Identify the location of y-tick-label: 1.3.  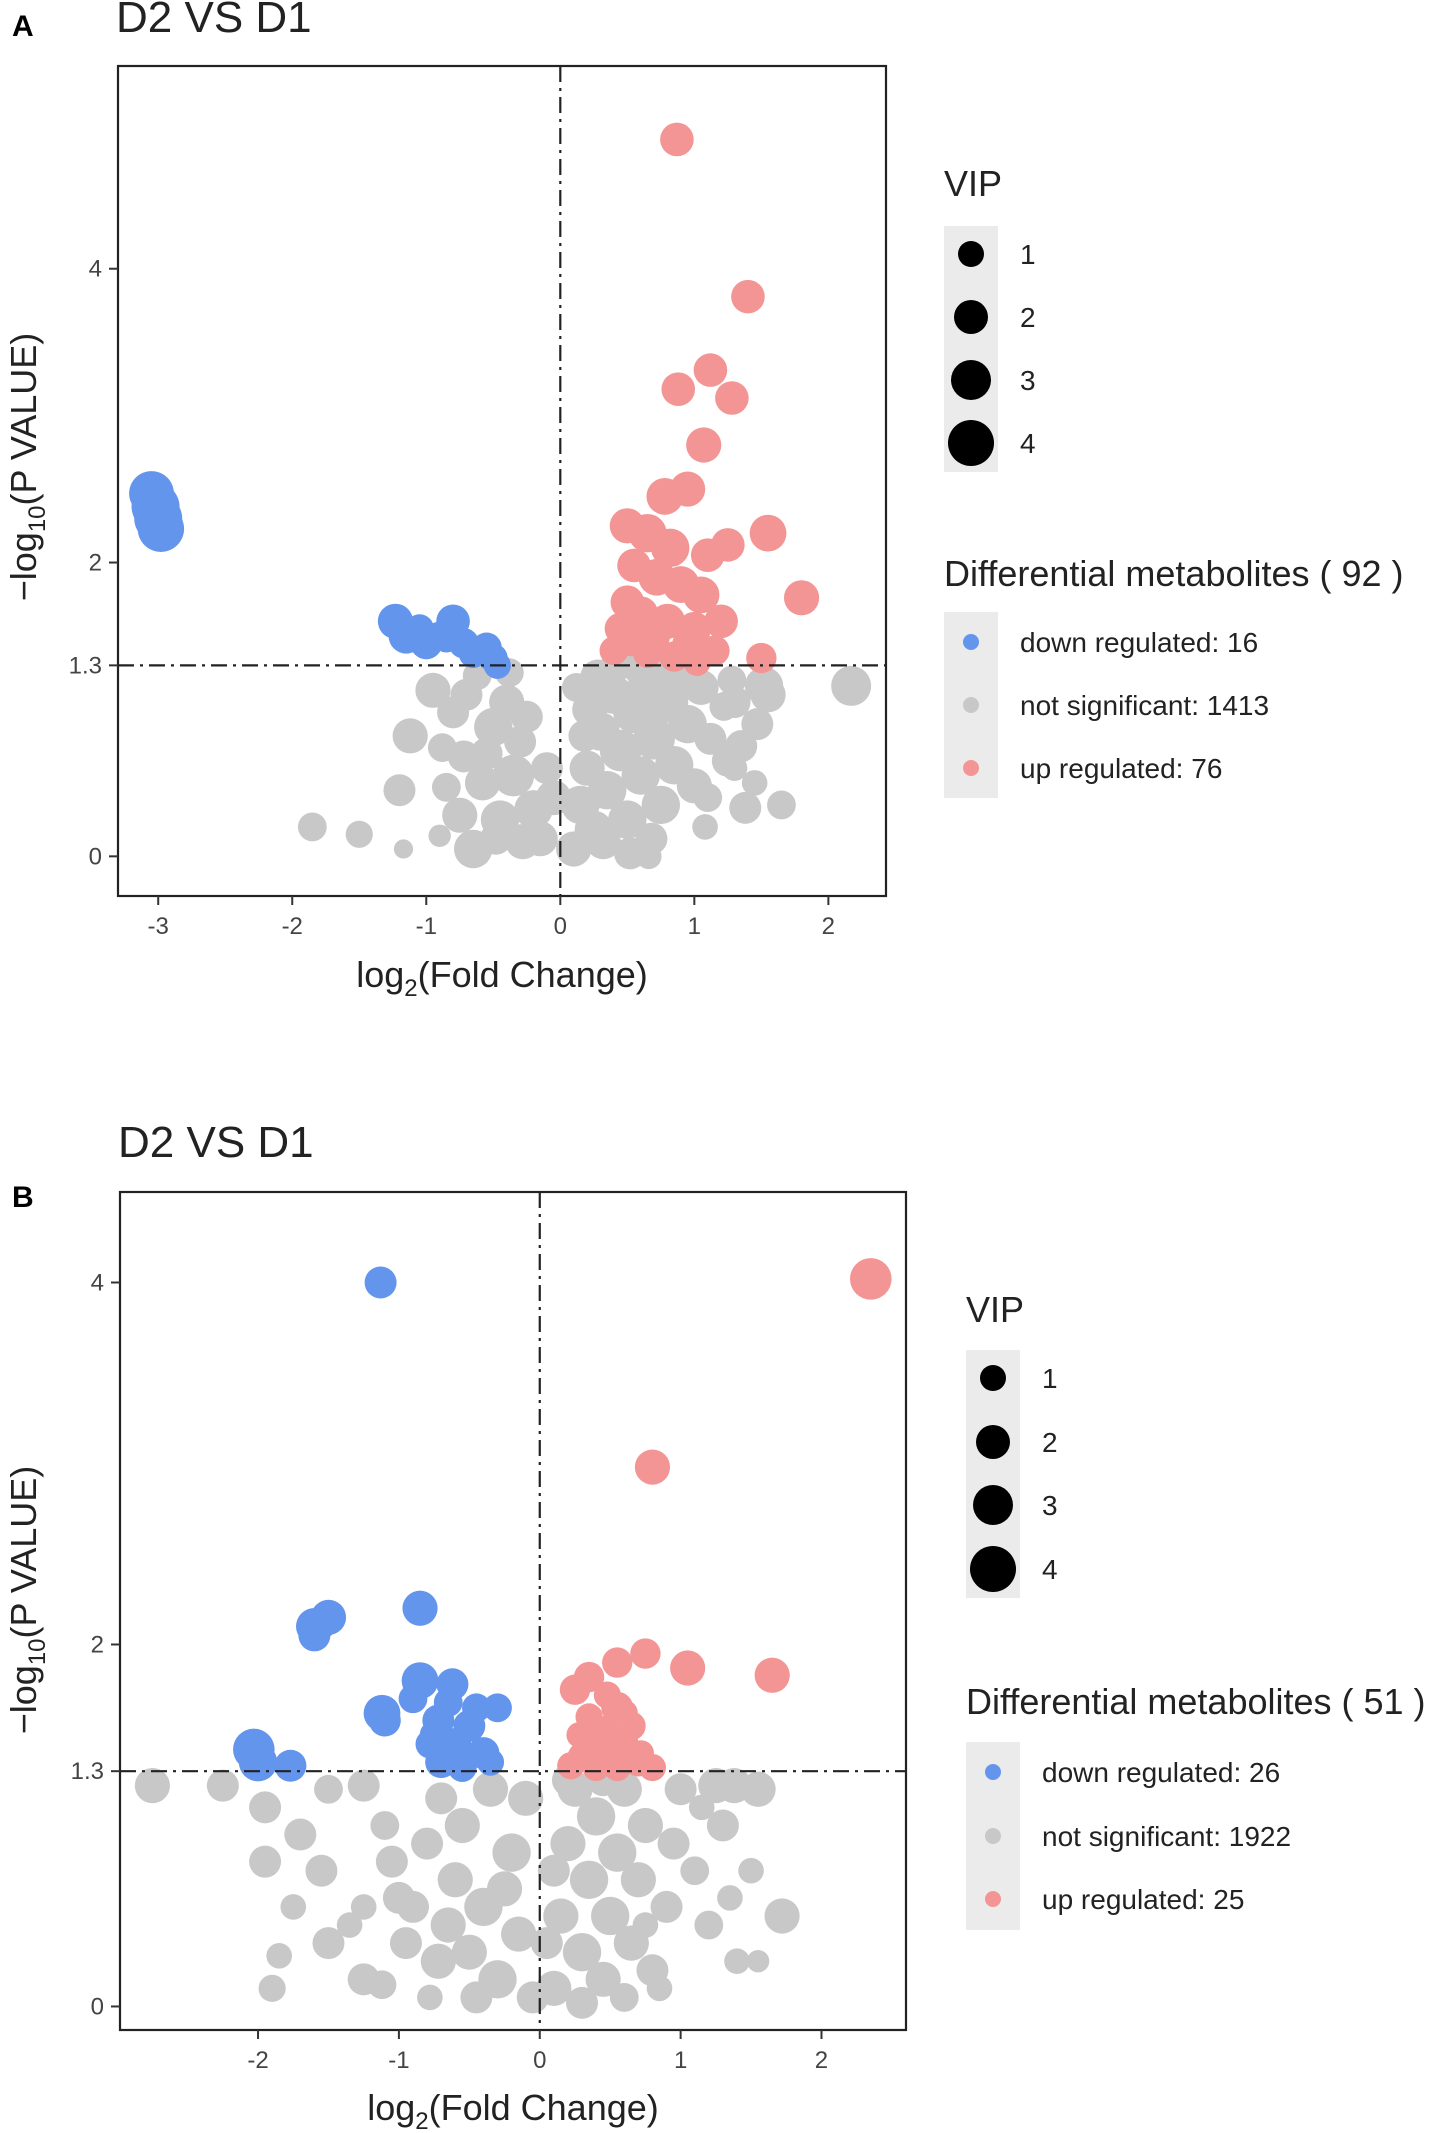
(85, 665).